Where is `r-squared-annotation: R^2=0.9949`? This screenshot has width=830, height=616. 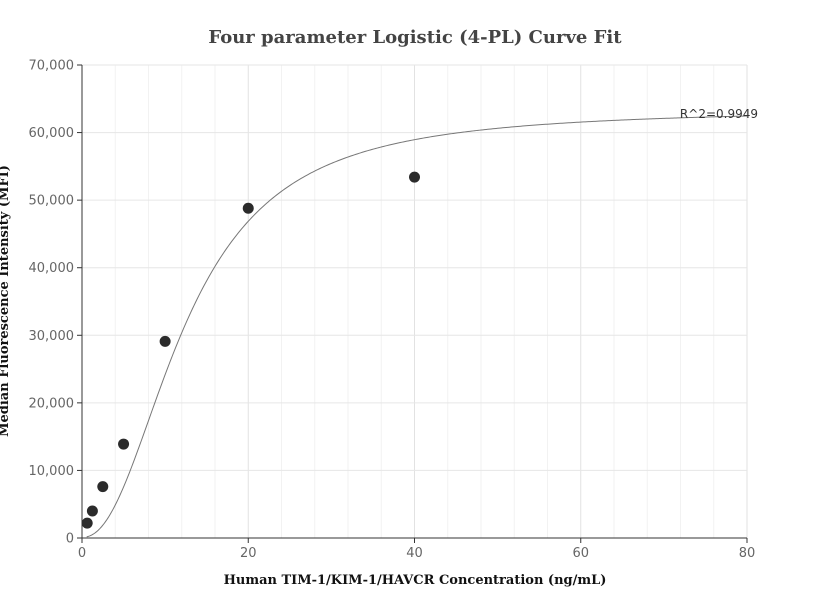
r-squared-annotation: R^2=0.9949 is located at coordinates (719, 114).